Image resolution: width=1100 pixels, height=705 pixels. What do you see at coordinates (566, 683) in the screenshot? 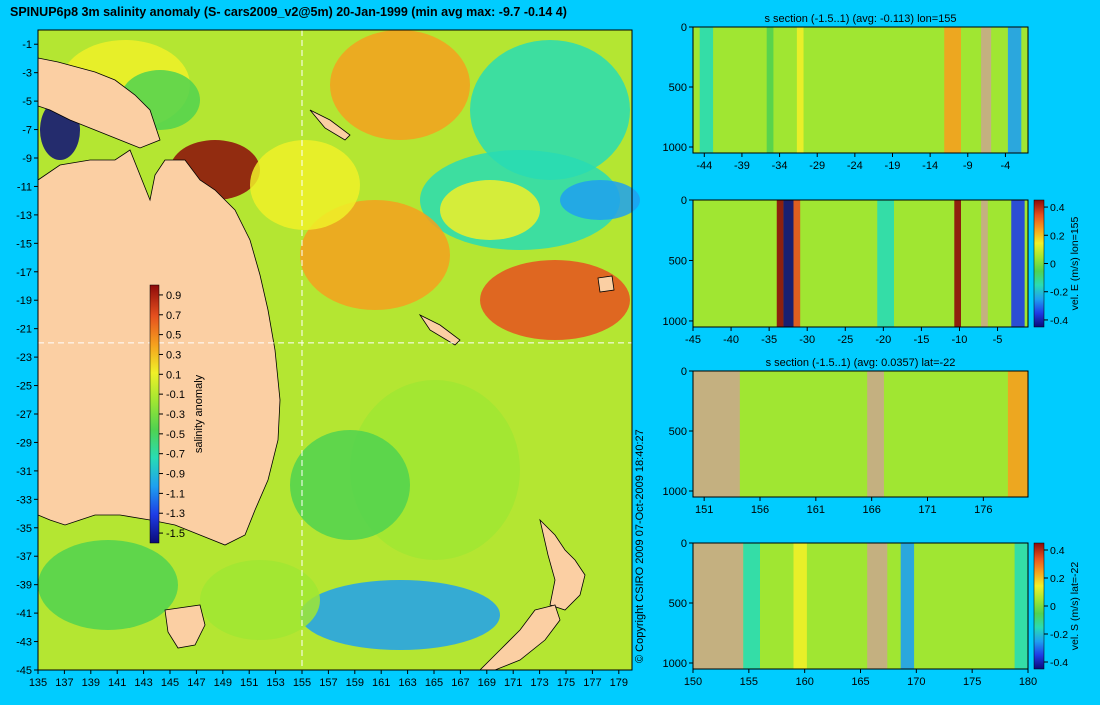
I see `map-x-tick-label: 175` at bounding box center [566, 683].